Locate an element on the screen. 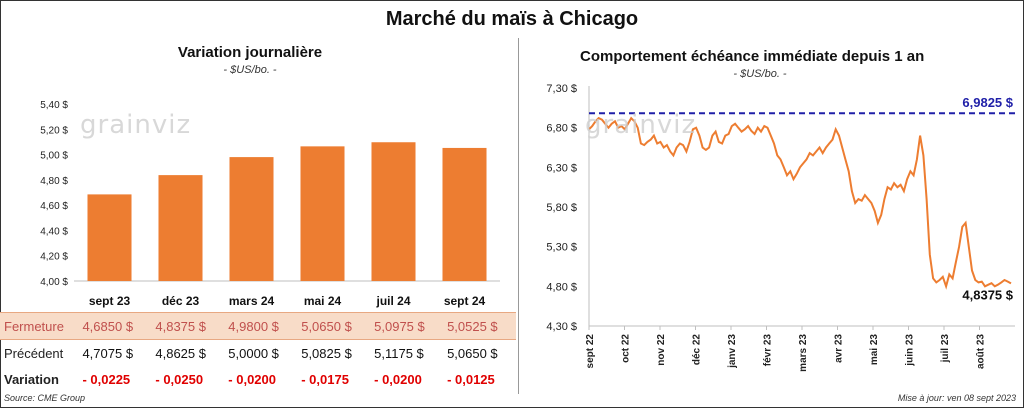 This screenshot has width=1024, height=408. y-tick-label: 5,00 $ is located at coordinates (54, 156).